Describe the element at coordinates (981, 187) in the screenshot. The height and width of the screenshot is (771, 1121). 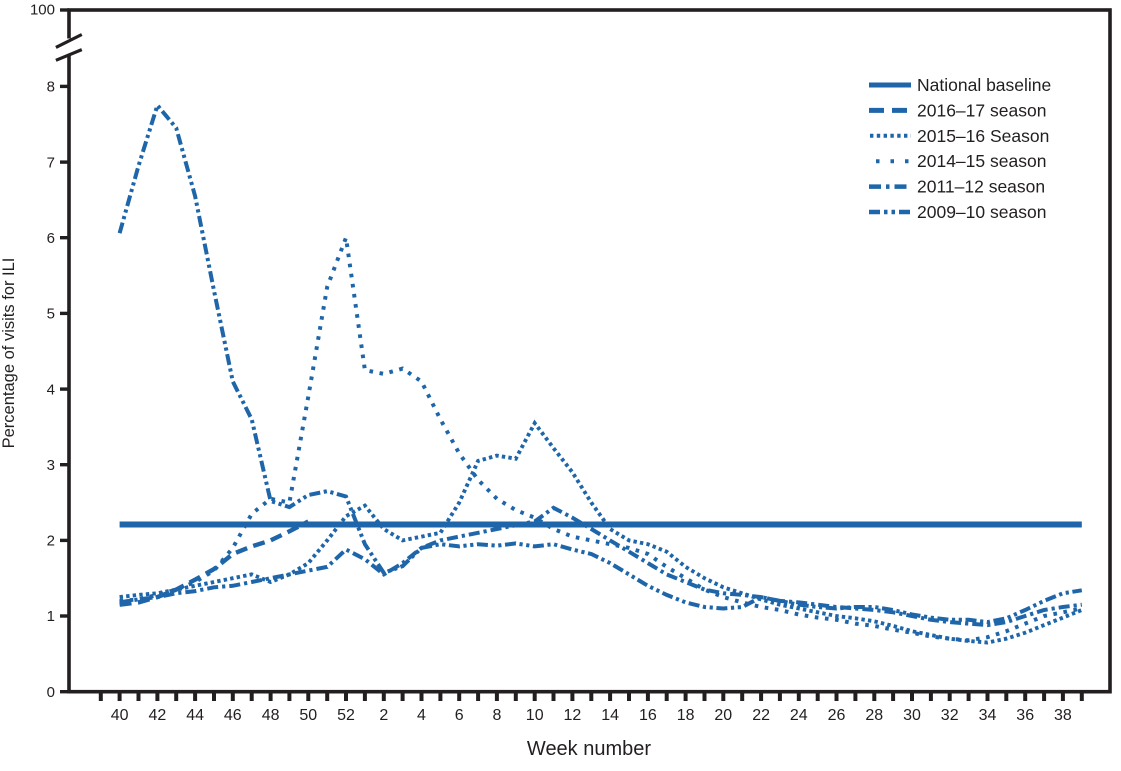
I see `svg-text: 2011–12 season` at that location.